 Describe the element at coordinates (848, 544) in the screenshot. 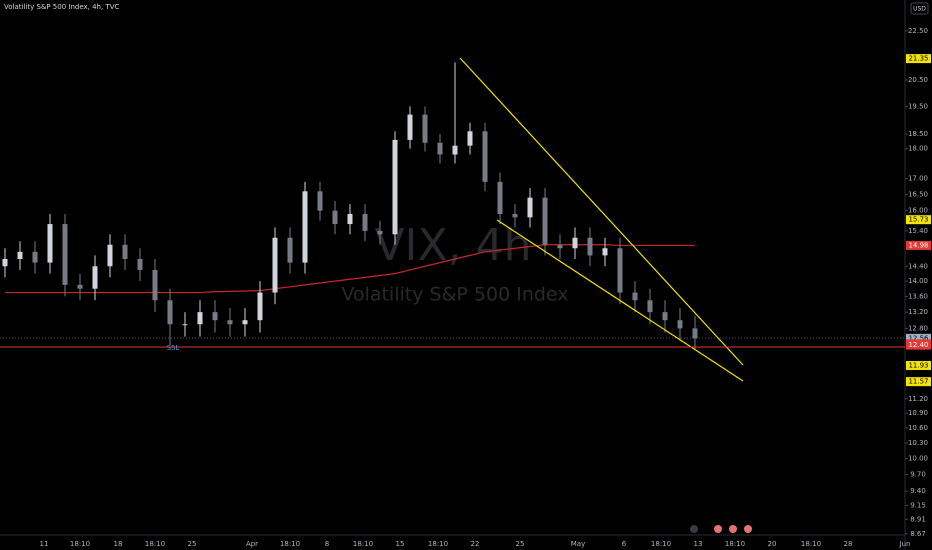

I see `x-tick-label: 28` at that location.